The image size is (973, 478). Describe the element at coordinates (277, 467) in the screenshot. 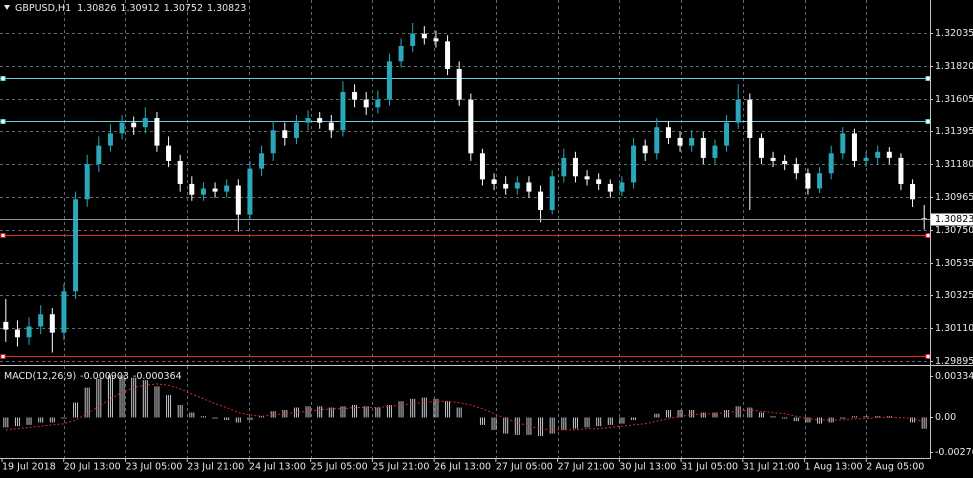

I see `x-tick-label: 24 Jul 13:00` at that location.